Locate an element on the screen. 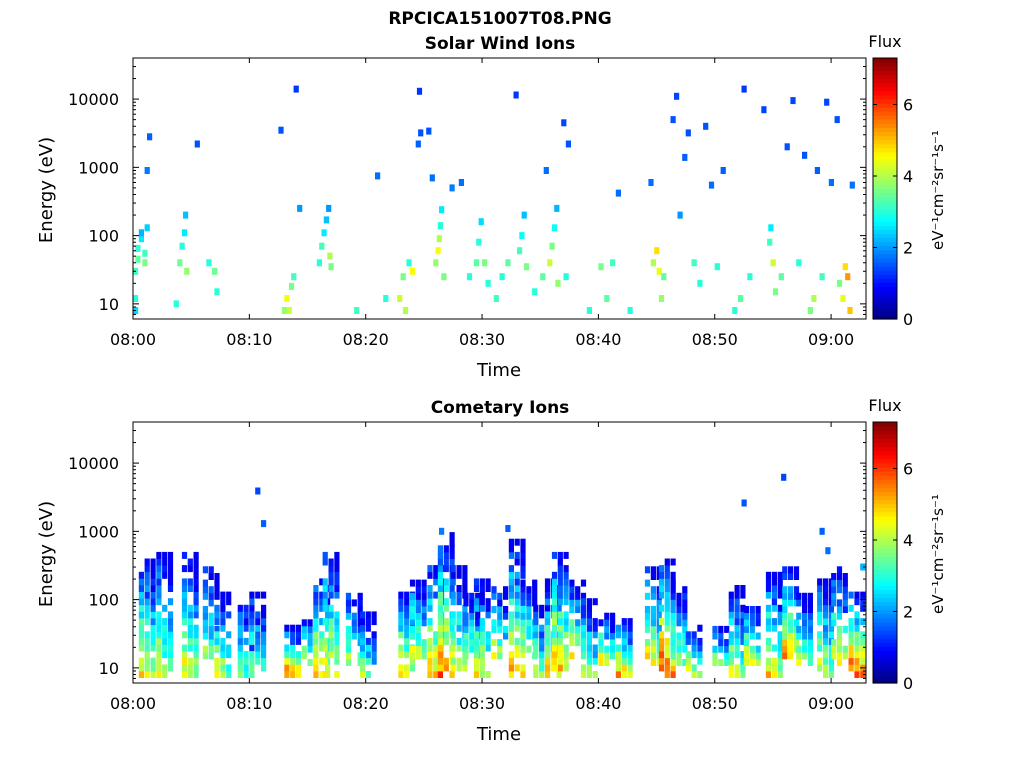 This screenshot has height=768, width=1024. colorbar-tick-label: 4 is located at coordinates (908, 540).